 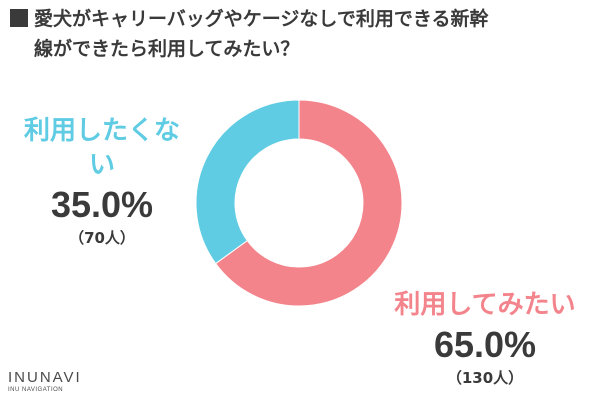 I want to click on title-line-1: 愛犬がキャリーバッグやケージなしで利用できる新幹, so click(x=261, y=19).